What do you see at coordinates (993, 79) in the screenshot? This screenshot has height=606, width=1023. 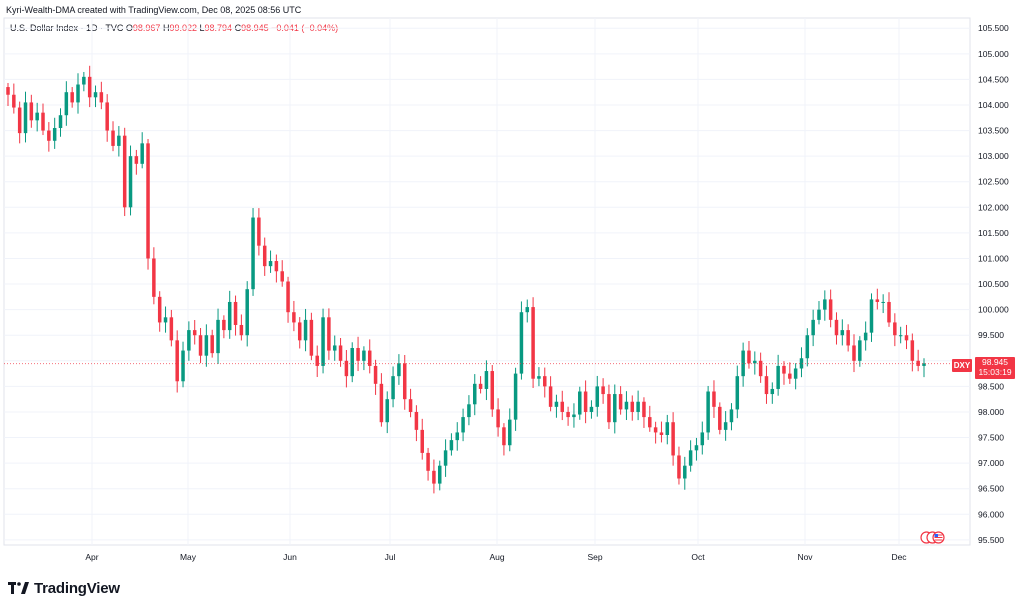 I see `y-tick-label: 104.500` at bounding box center [993, 79].